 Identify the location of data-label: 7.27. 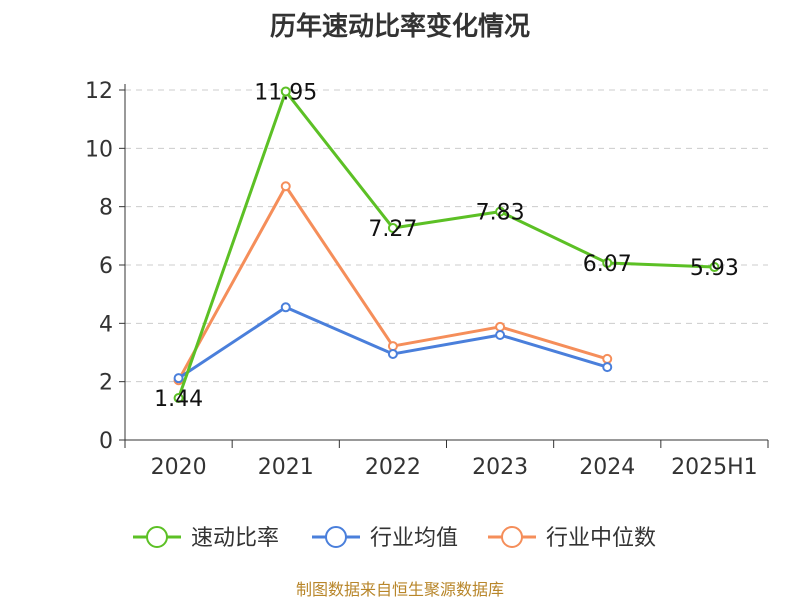
(392, 229).